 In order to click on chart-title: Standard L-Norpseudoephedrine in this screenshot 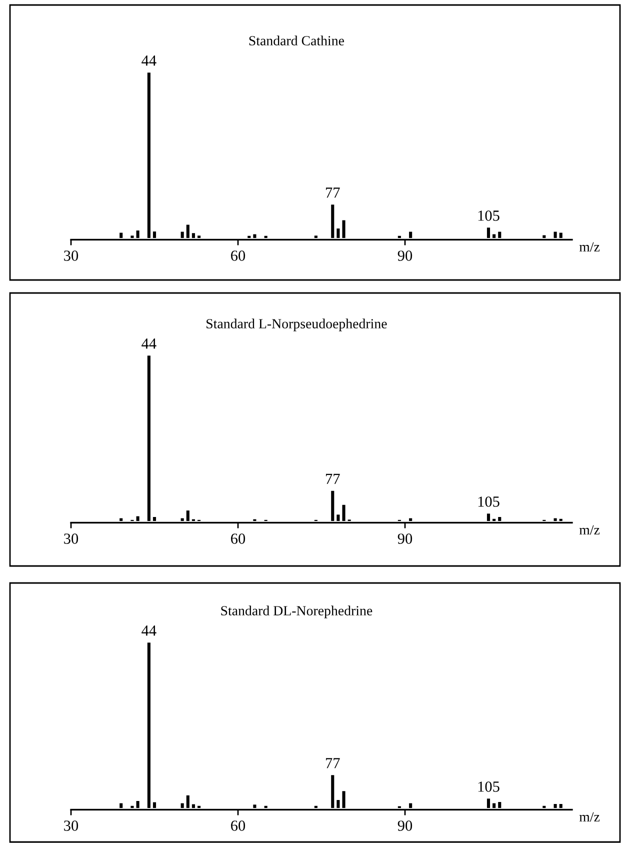, I will do `click(296, 325)`.